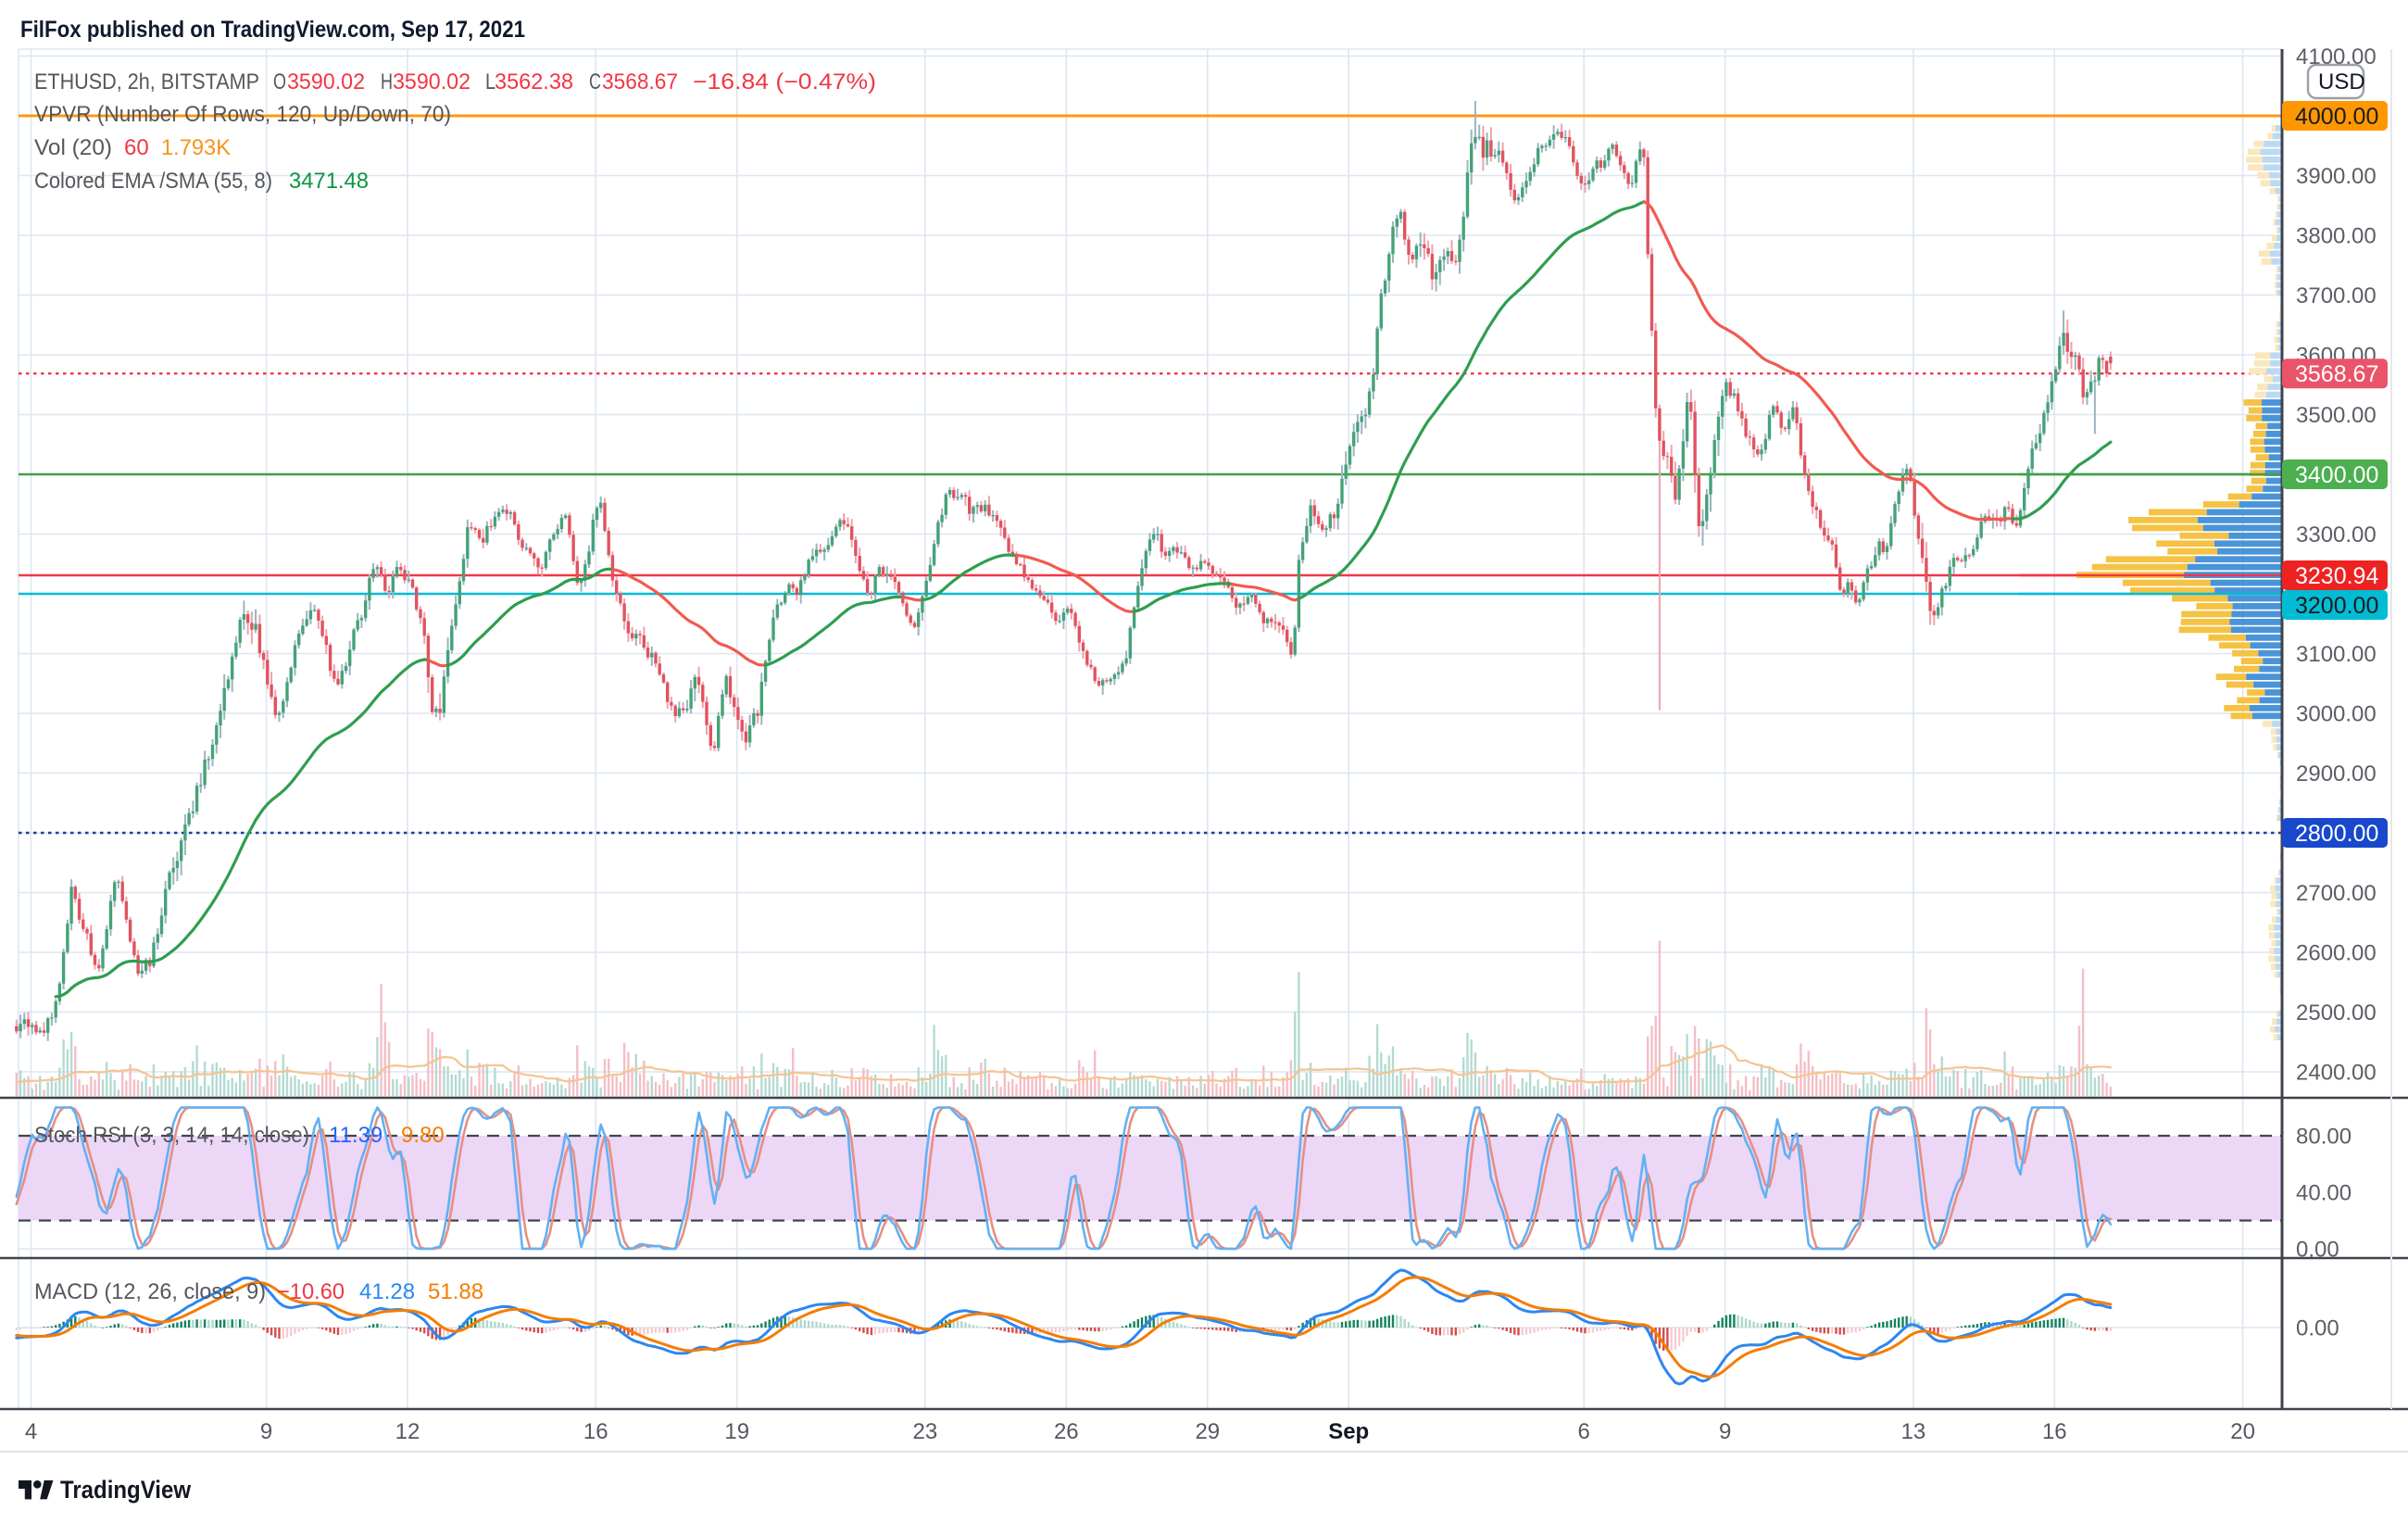 Image resolution: width=2408 pixels, height=1523 pixels. What do you see at coordinates (2242, 1431) in the screenshot?
I see `svg-text: 20` at bounding box center [2242, 1431].